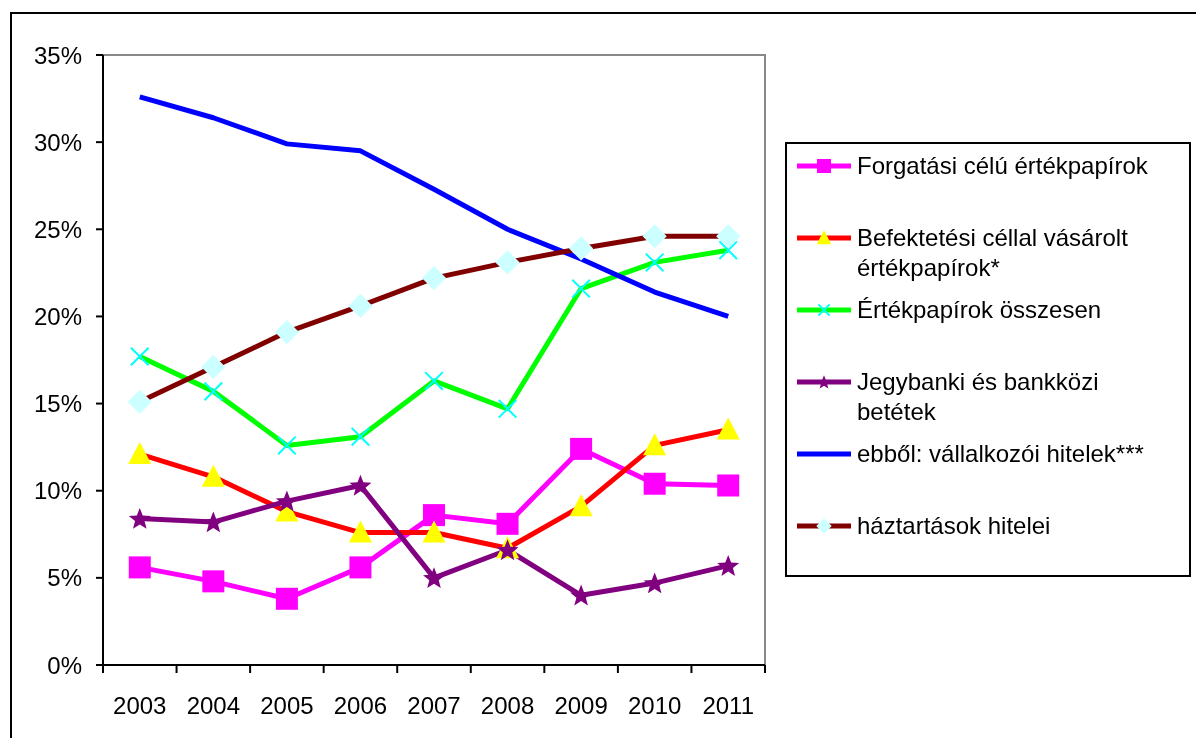  I want to click on x-tick-label: 2008, so click(507, 705).